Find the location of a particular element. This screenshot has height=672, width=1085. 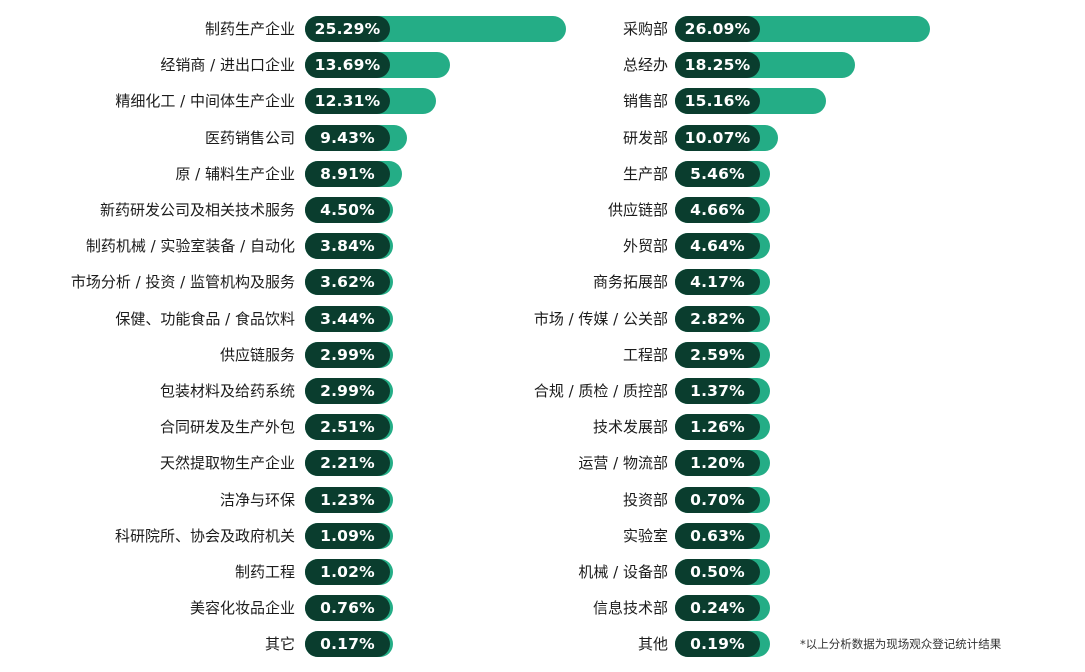

value-label-pill: 9.43% is located at coordinates (347, 137).